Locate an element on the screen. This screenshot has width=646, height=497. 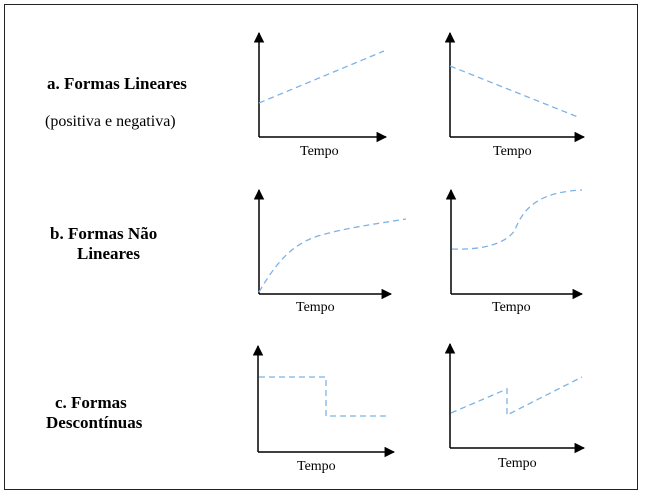
graph-b2-xlabel: Tempo is located at coordinates (511, 307).